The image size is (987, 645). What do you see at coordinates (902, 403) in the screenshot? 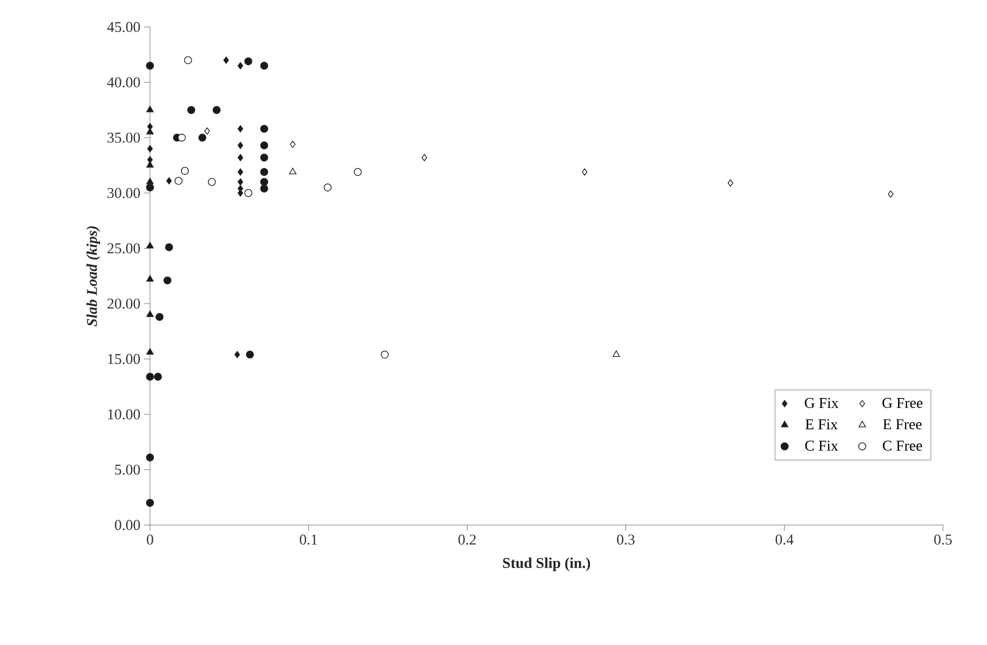
I see `legend-label: G Free` at bounding box center [902, 403].